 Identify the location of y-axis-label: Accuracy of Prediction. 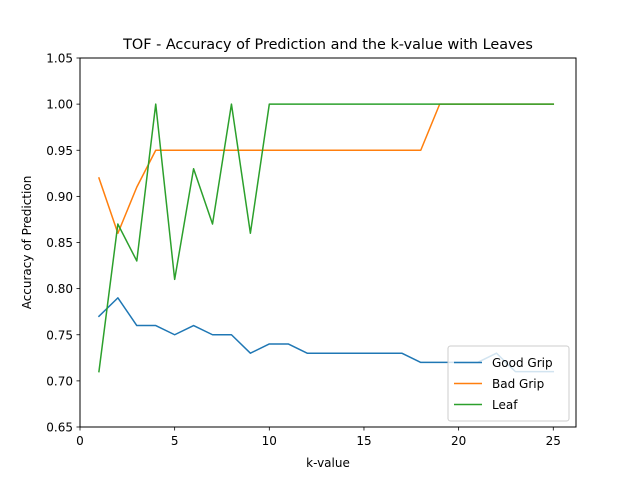
(27, 243).